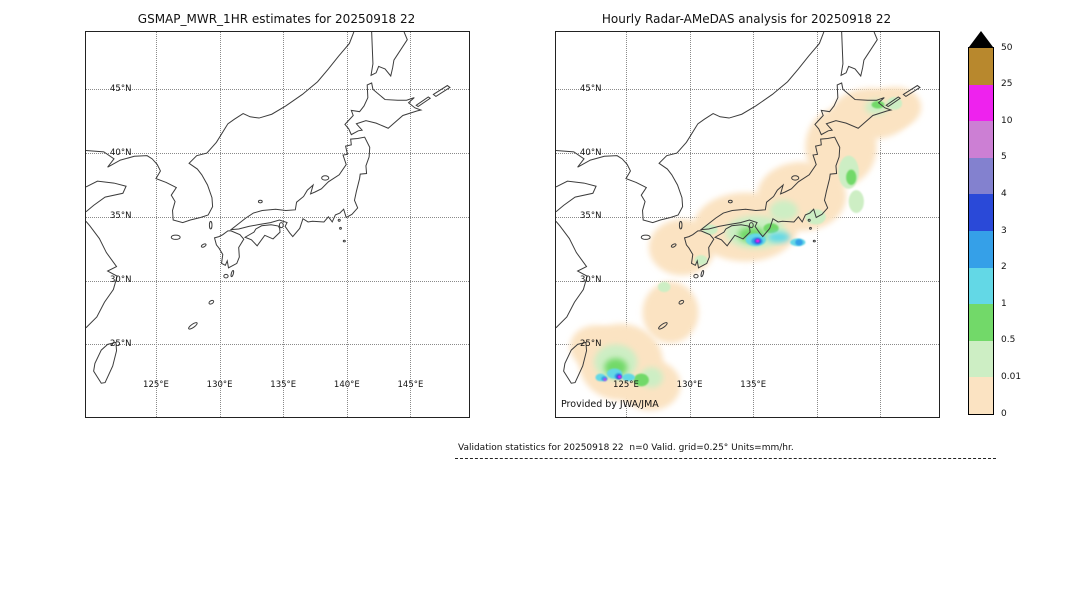 This screenshot has height=612, width=1080. Describe the element at coordinates (1004, 193) in the screenshot. I see `colorbar-boundary-label: 4` at that location.